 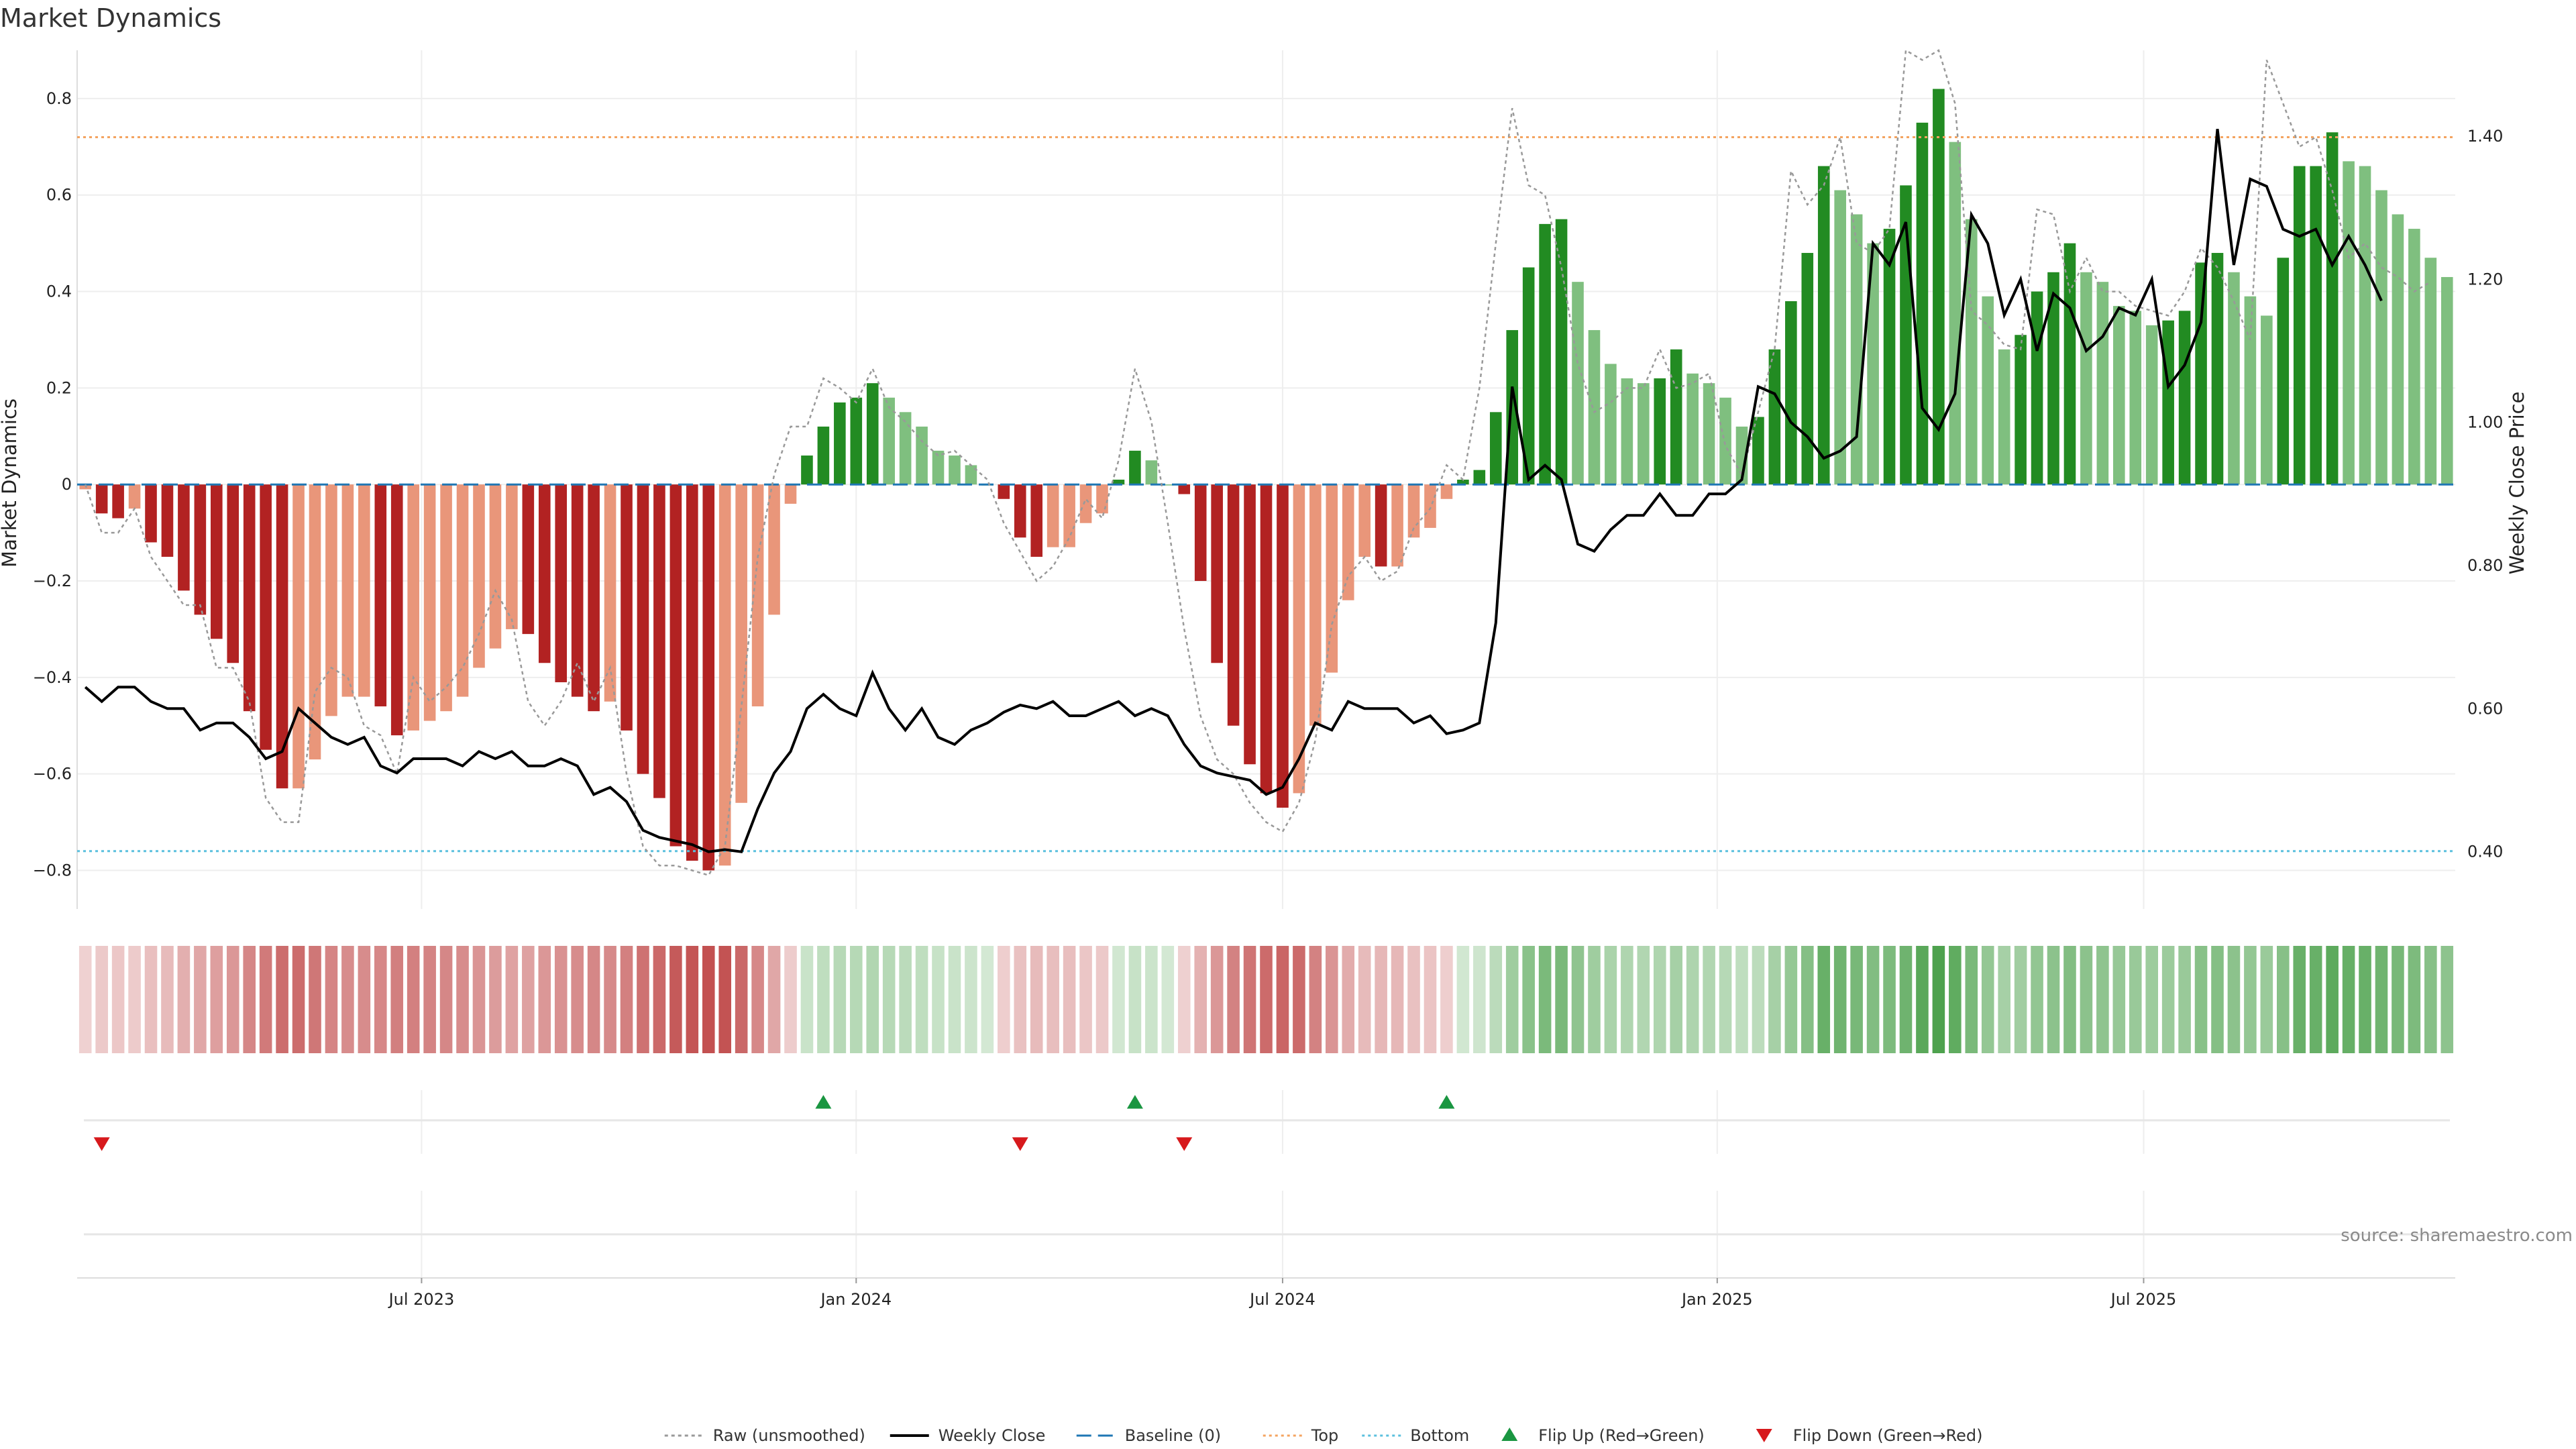 What do you see at coordinates (2143, 1299) in the screenshot?
I see `x-tick-label: Jul 2025` at bounding box center [2143, 1299].